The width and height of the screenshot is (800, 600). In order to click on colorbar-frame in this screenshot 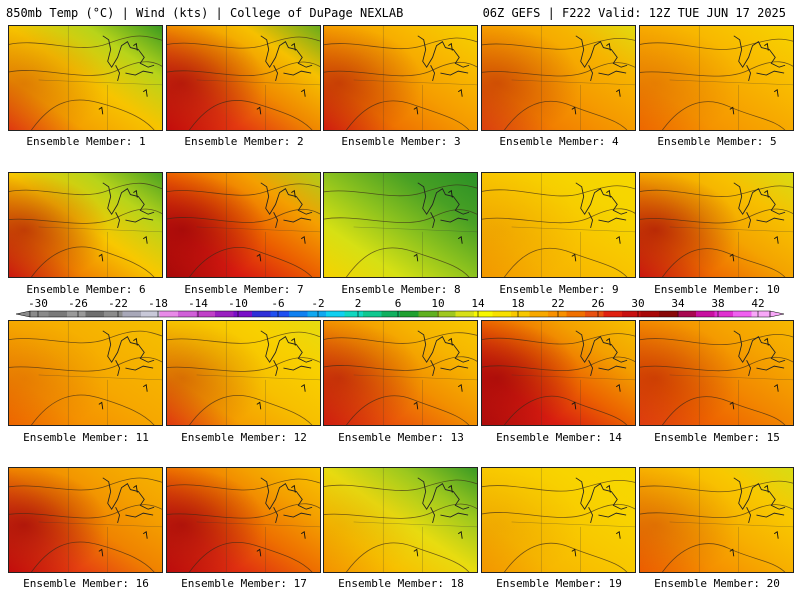, I will do `click(400, 314)`.